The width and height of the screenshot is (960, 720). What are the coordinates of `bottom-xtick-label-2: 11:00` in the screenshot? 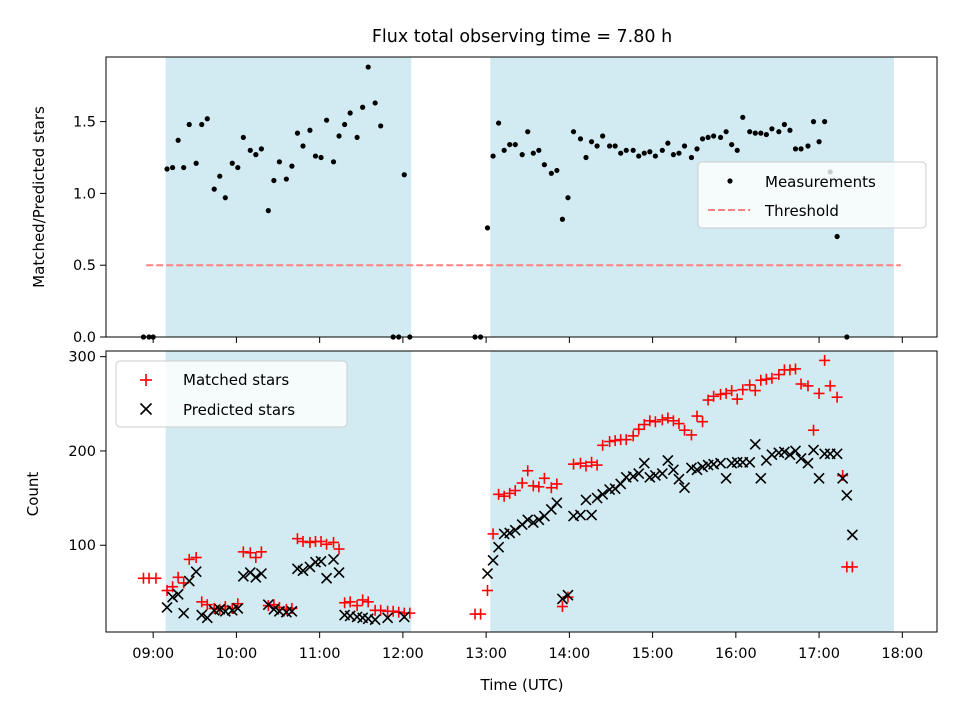 It's located at (320, 654).